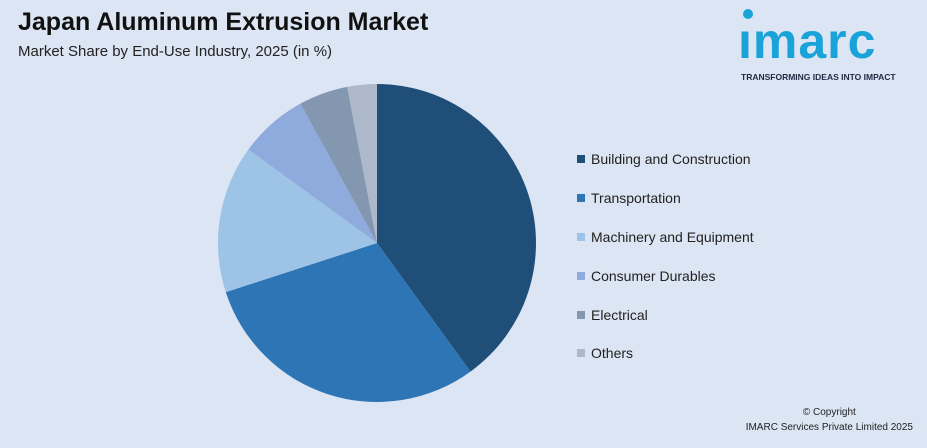 Image resolution: width=927 pixels, height=448 pixels. What do you see at coordinates (829, 427) in the screenshot?
I see `copyright-line-2: IMARC Services Private Limited 2025` at bounding box center [829, 427].